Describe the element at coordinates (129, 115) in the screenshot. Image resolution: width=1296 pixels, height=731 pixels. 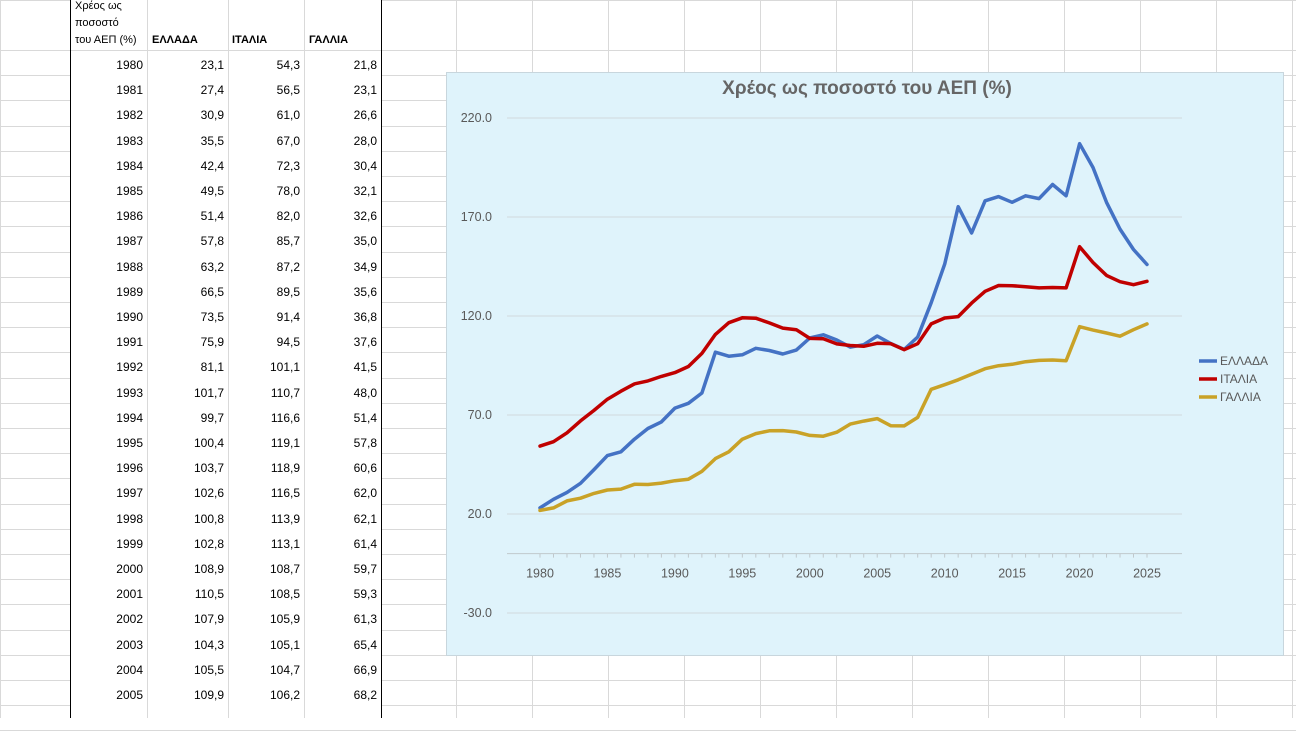
I see `table-cell-year: 1982` at that location.